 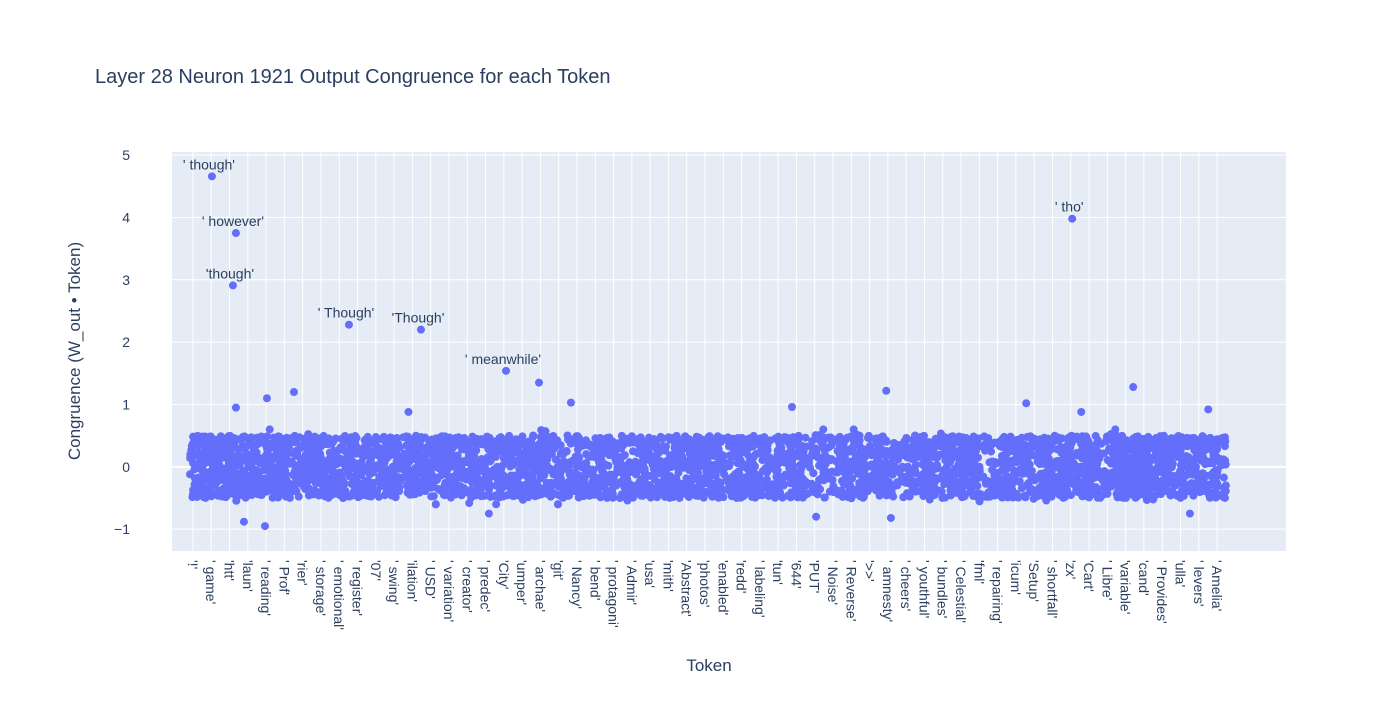 What do you see at coordinates (122, 529) in the screenshot?
I see `y-tick-label: −1` at bounding box center [122, 529].